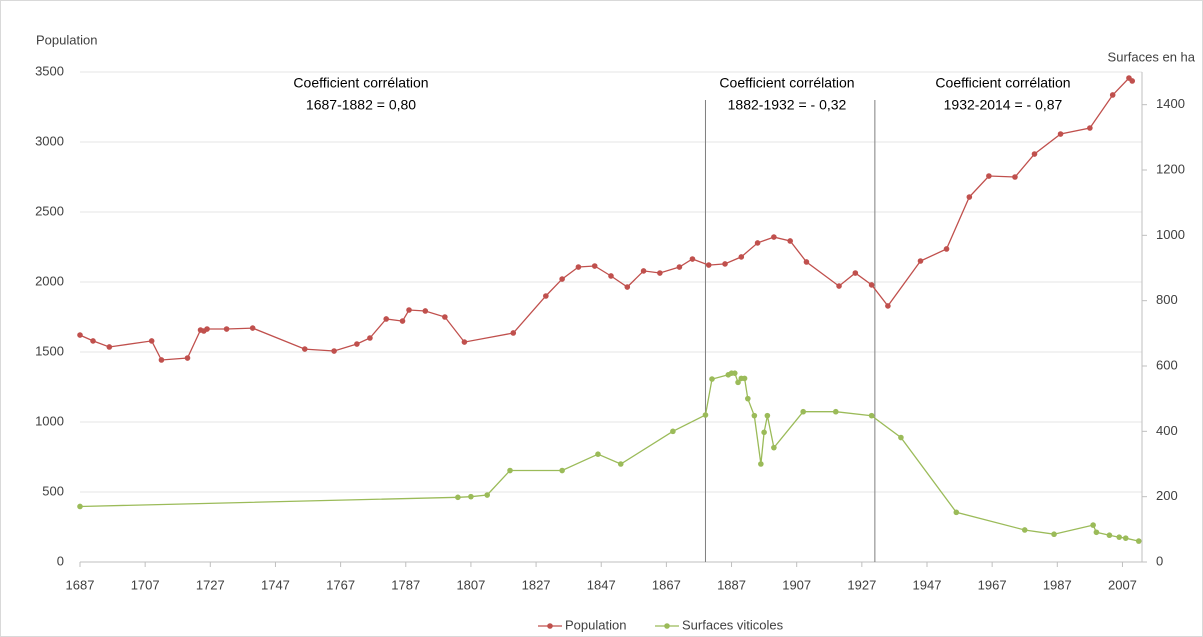 Image resolution: width=1203 pixels, height=637 pixels. Describe the element at coordinates (1167, 299) in the screenshot. I see `y2-tick-label: 800` at that location.